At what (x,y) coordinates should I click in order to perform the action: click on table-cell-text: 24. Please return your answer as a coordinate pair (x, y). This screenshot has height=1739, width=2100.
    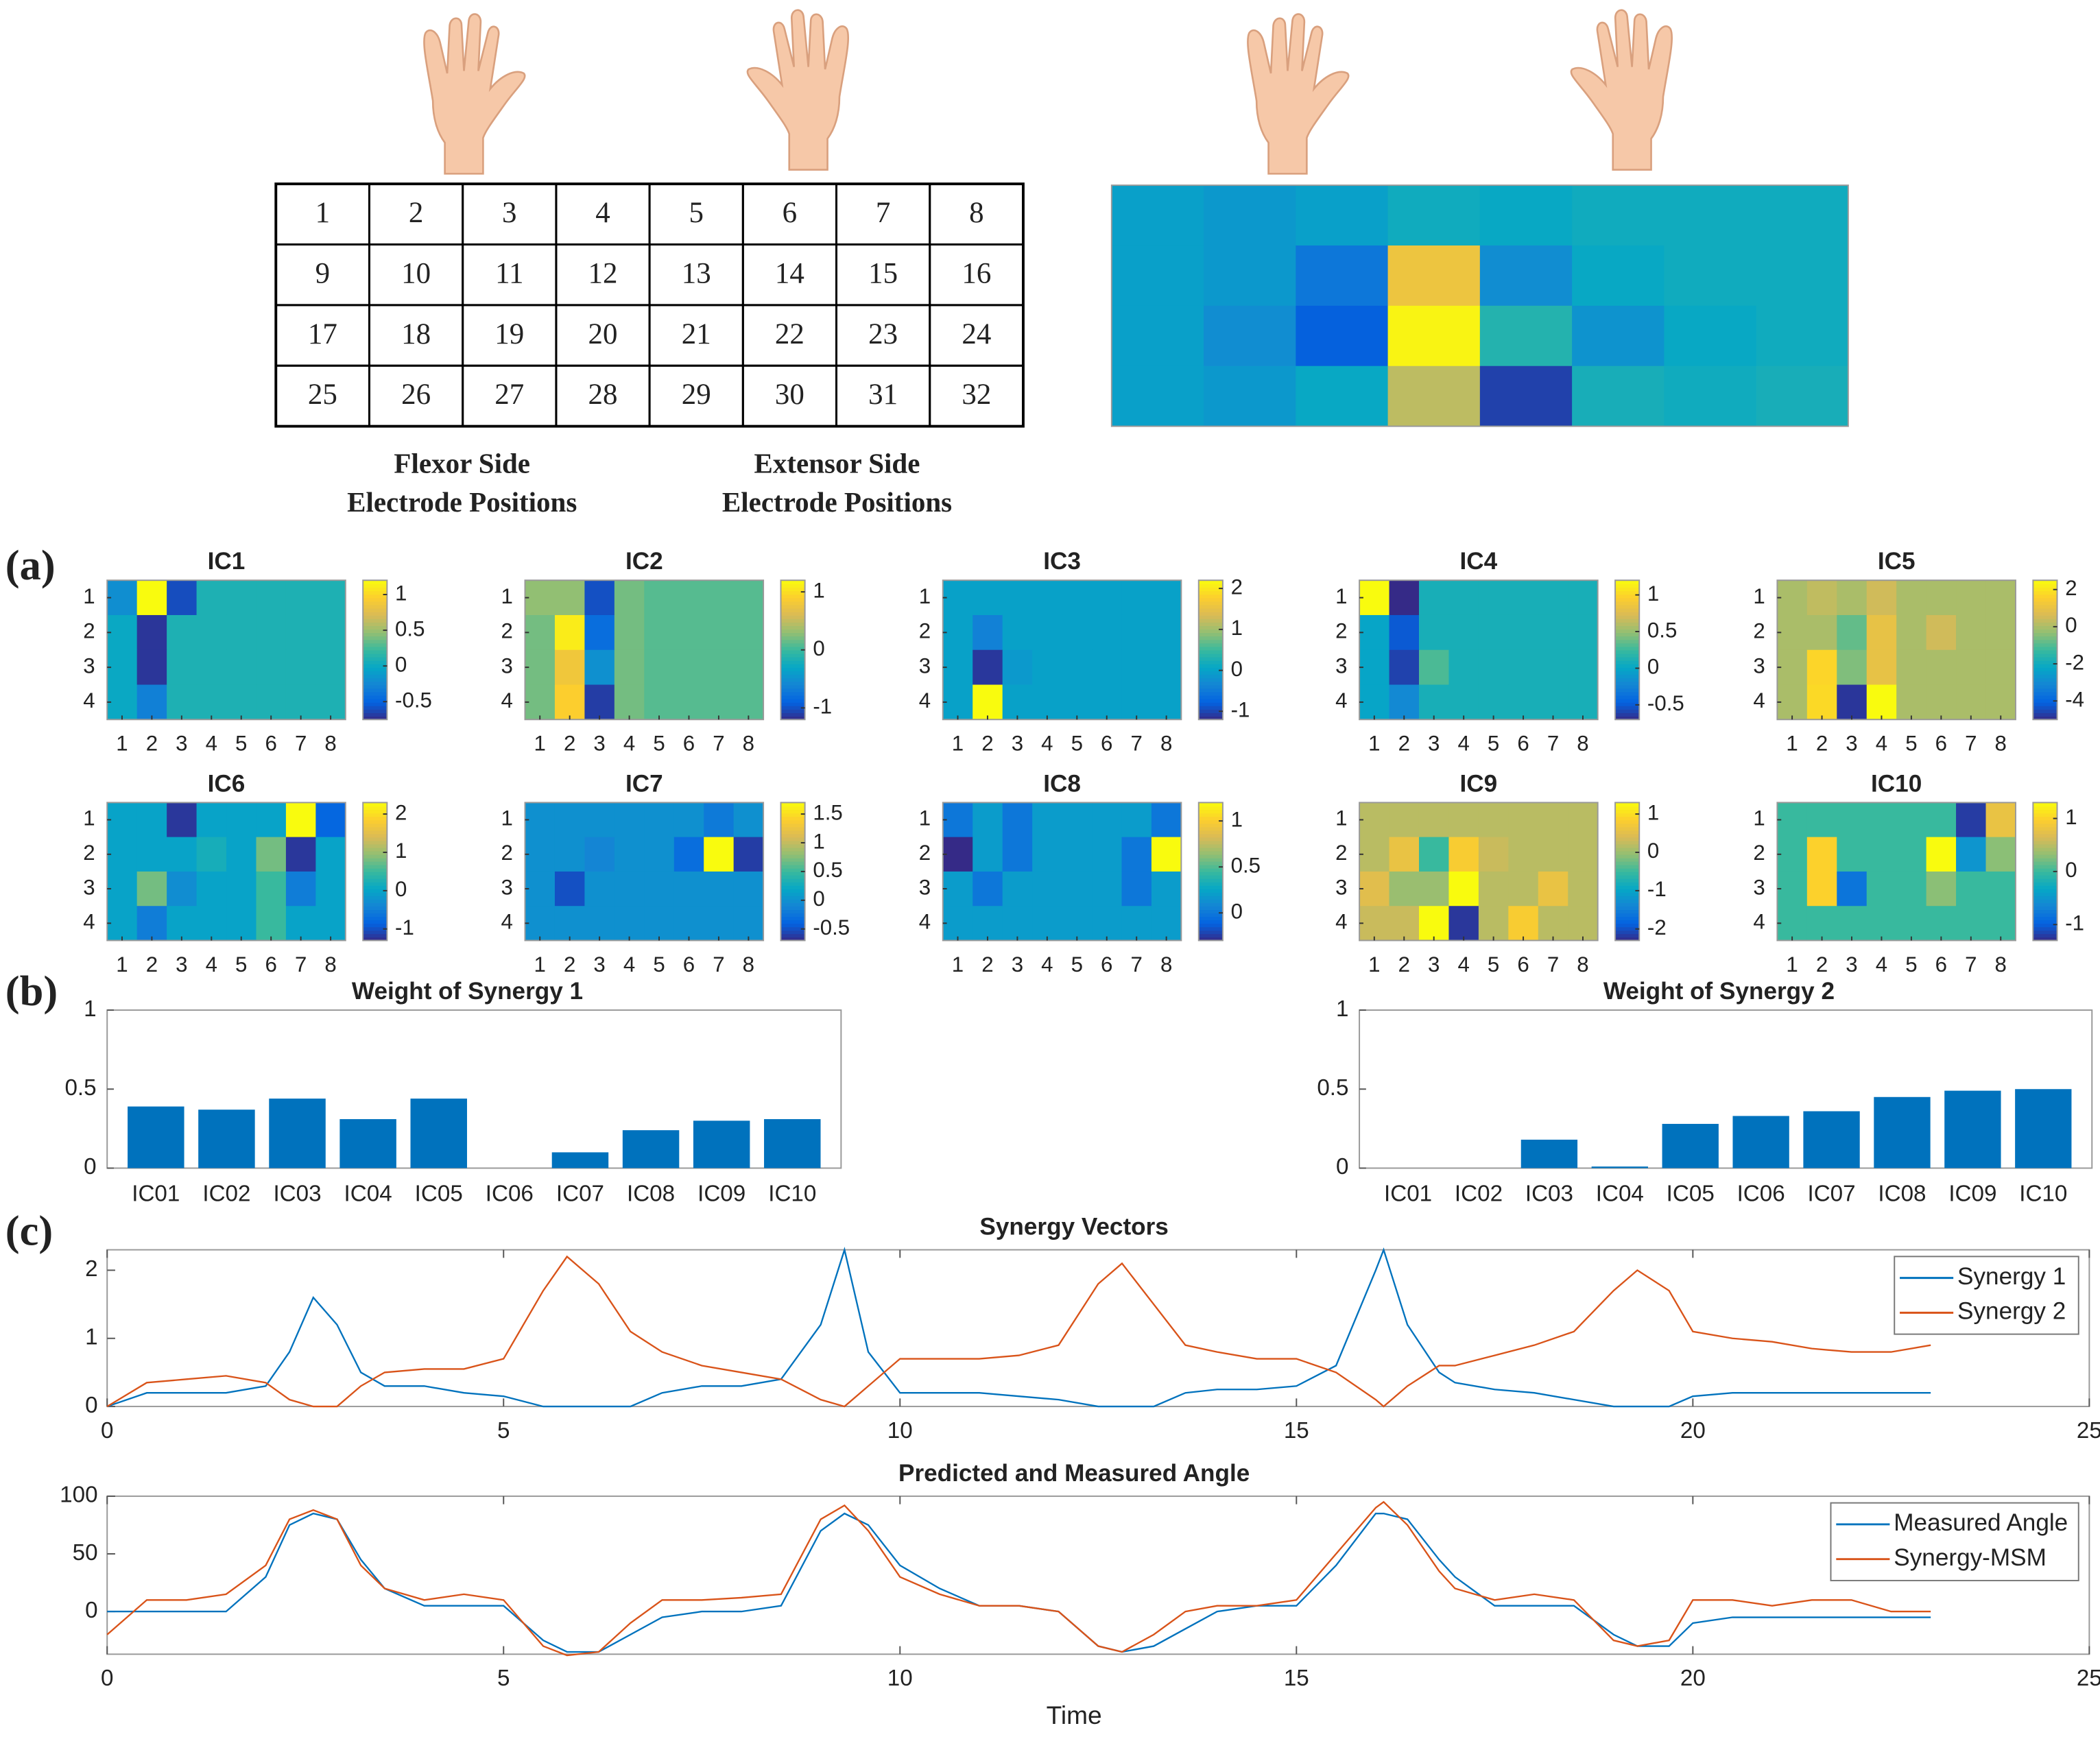
    Looking at the image, I should click on (976, 334).